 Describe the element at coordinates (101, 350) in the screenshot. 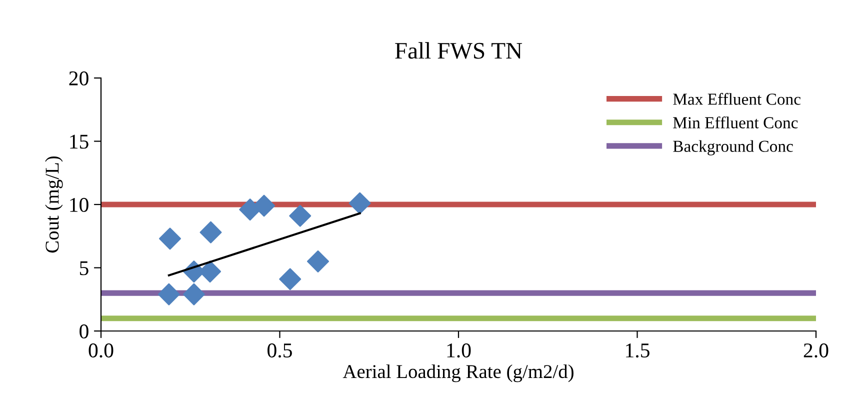

I see `x-tick-label: 0.0` at that location.